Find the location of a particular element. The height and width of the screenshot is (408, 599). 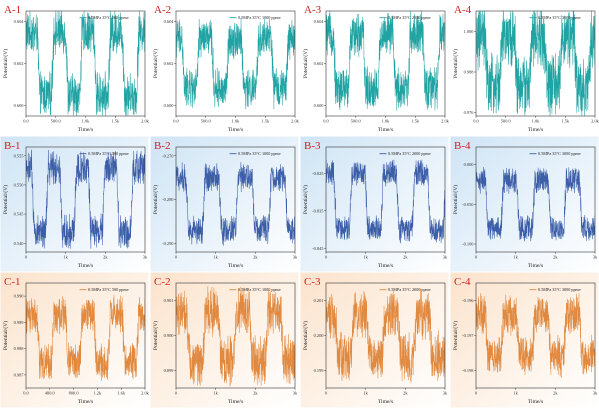

y-tick-label: 0.200 is located at coordinates (319, 335).